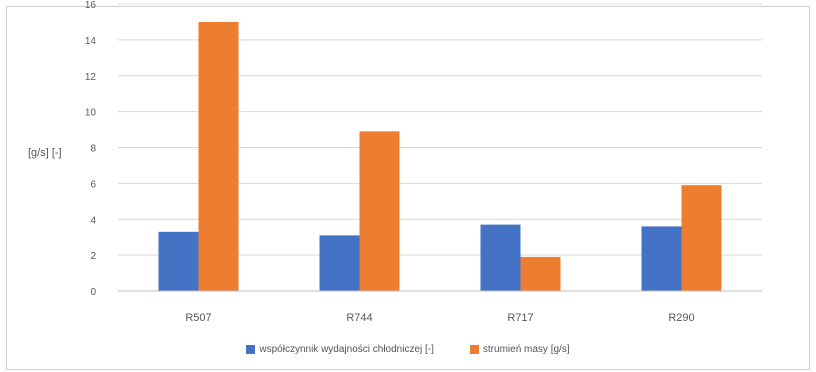  What do you see at coordinates (93, 292) in the screenshot?
I see `y-tick-label-0: 0` at bounding box center [93, 292].